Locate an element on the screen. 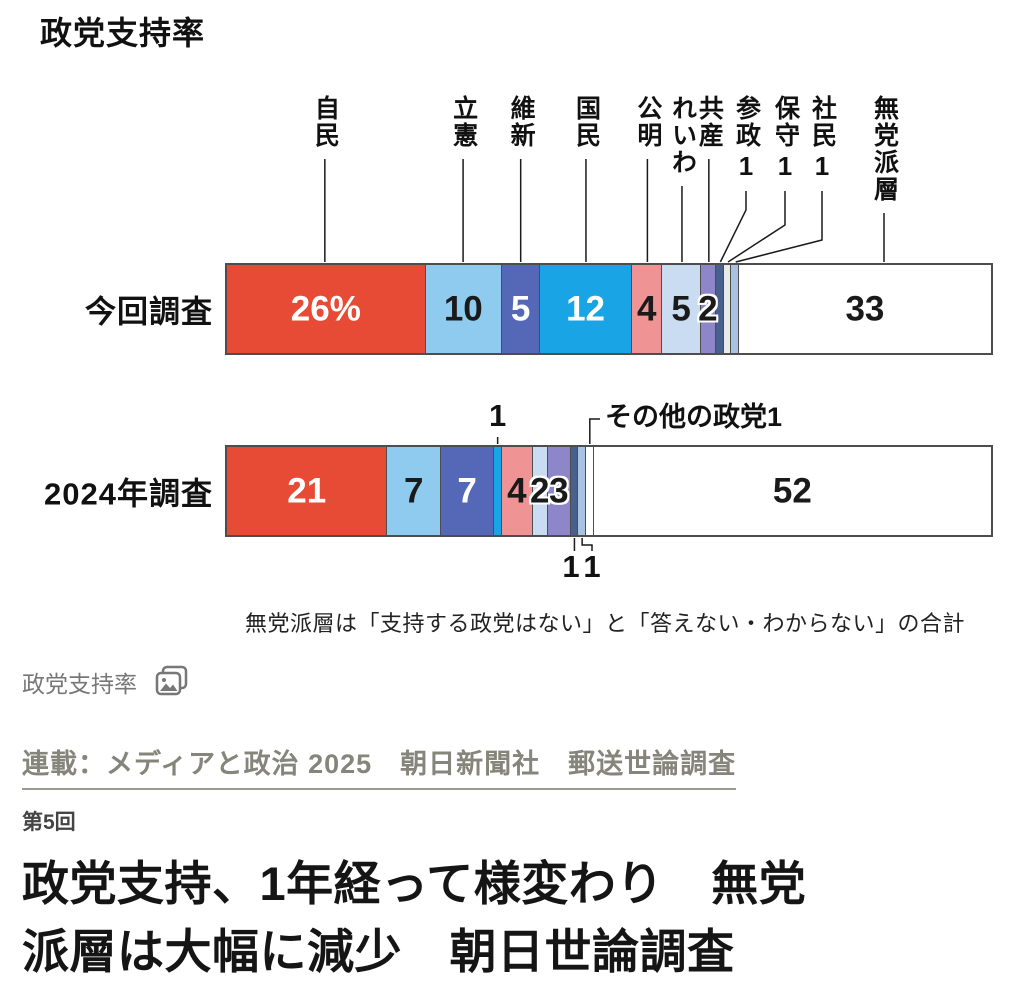  party-value-sanseito: 1 is located at coordinates (746, 166).